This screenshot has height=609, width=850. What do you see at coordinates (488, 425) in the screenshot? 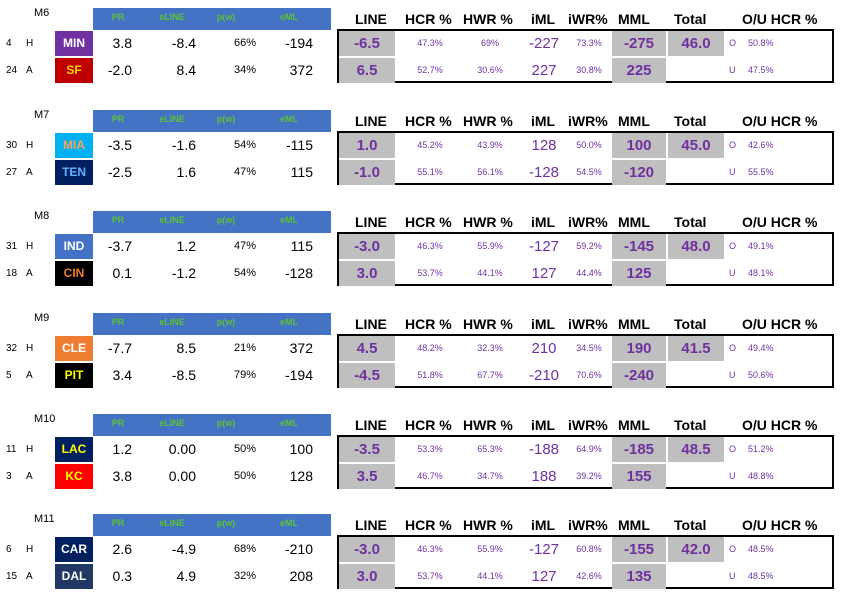
I see `column-header-hwr: HWR %` at bounding box center [488, 425].